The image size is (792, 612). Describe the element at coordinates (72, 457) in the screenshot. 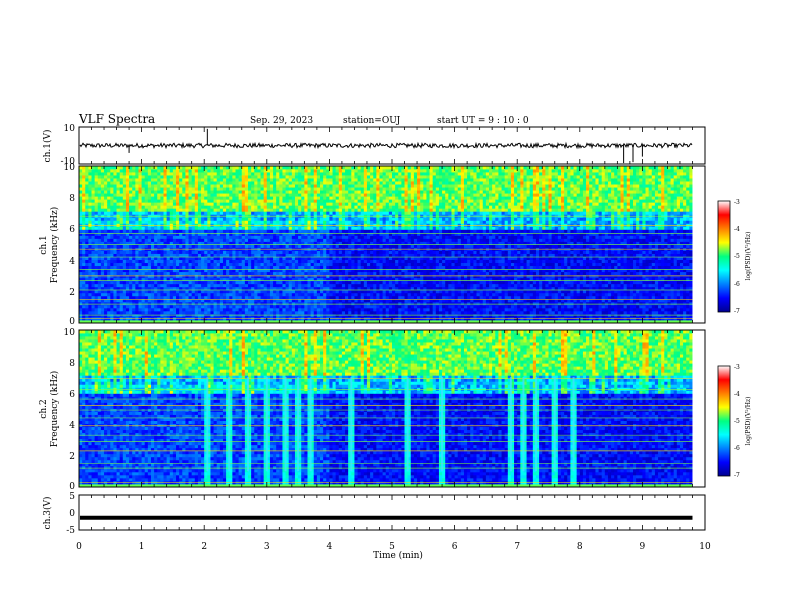

I see `ch2-spec-ytick-2: 2` at that location.